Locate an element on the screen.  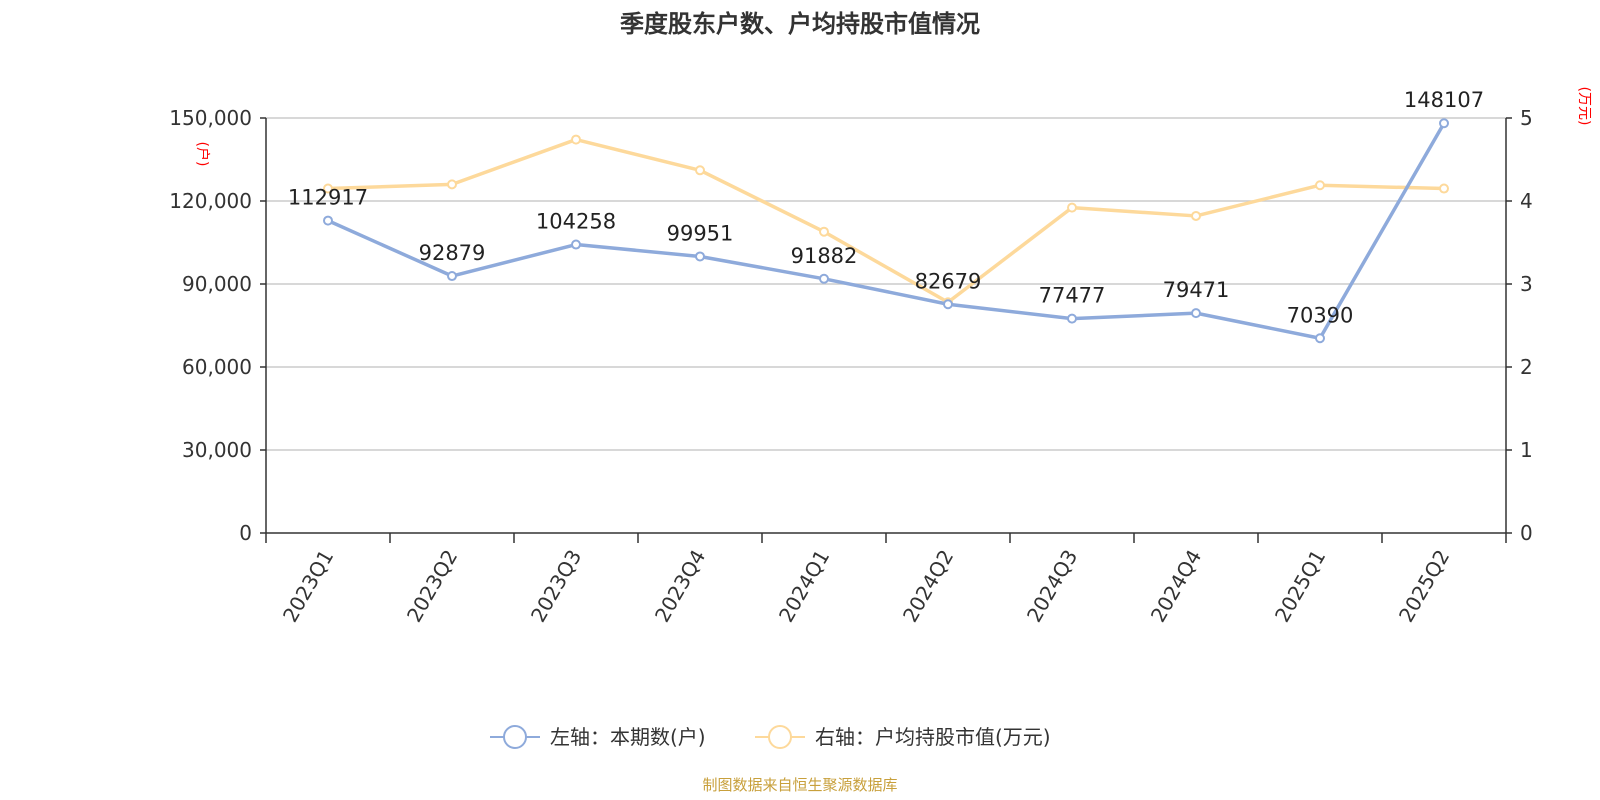
x-tick-label: 2024Q4 is located at coordinates (1176, 586).